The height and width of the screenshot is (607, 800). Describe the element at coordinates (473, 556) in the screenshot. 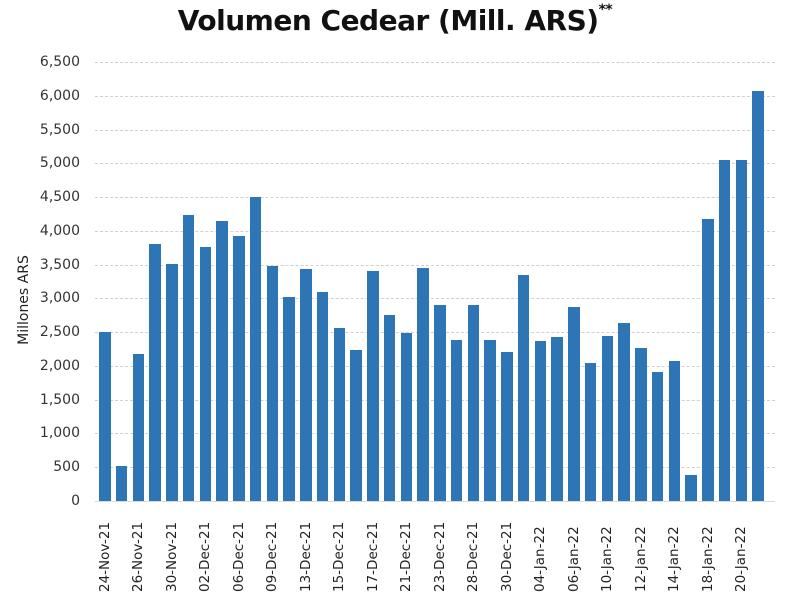

I see `x-tick-label: 28-Dec-21` at that location.